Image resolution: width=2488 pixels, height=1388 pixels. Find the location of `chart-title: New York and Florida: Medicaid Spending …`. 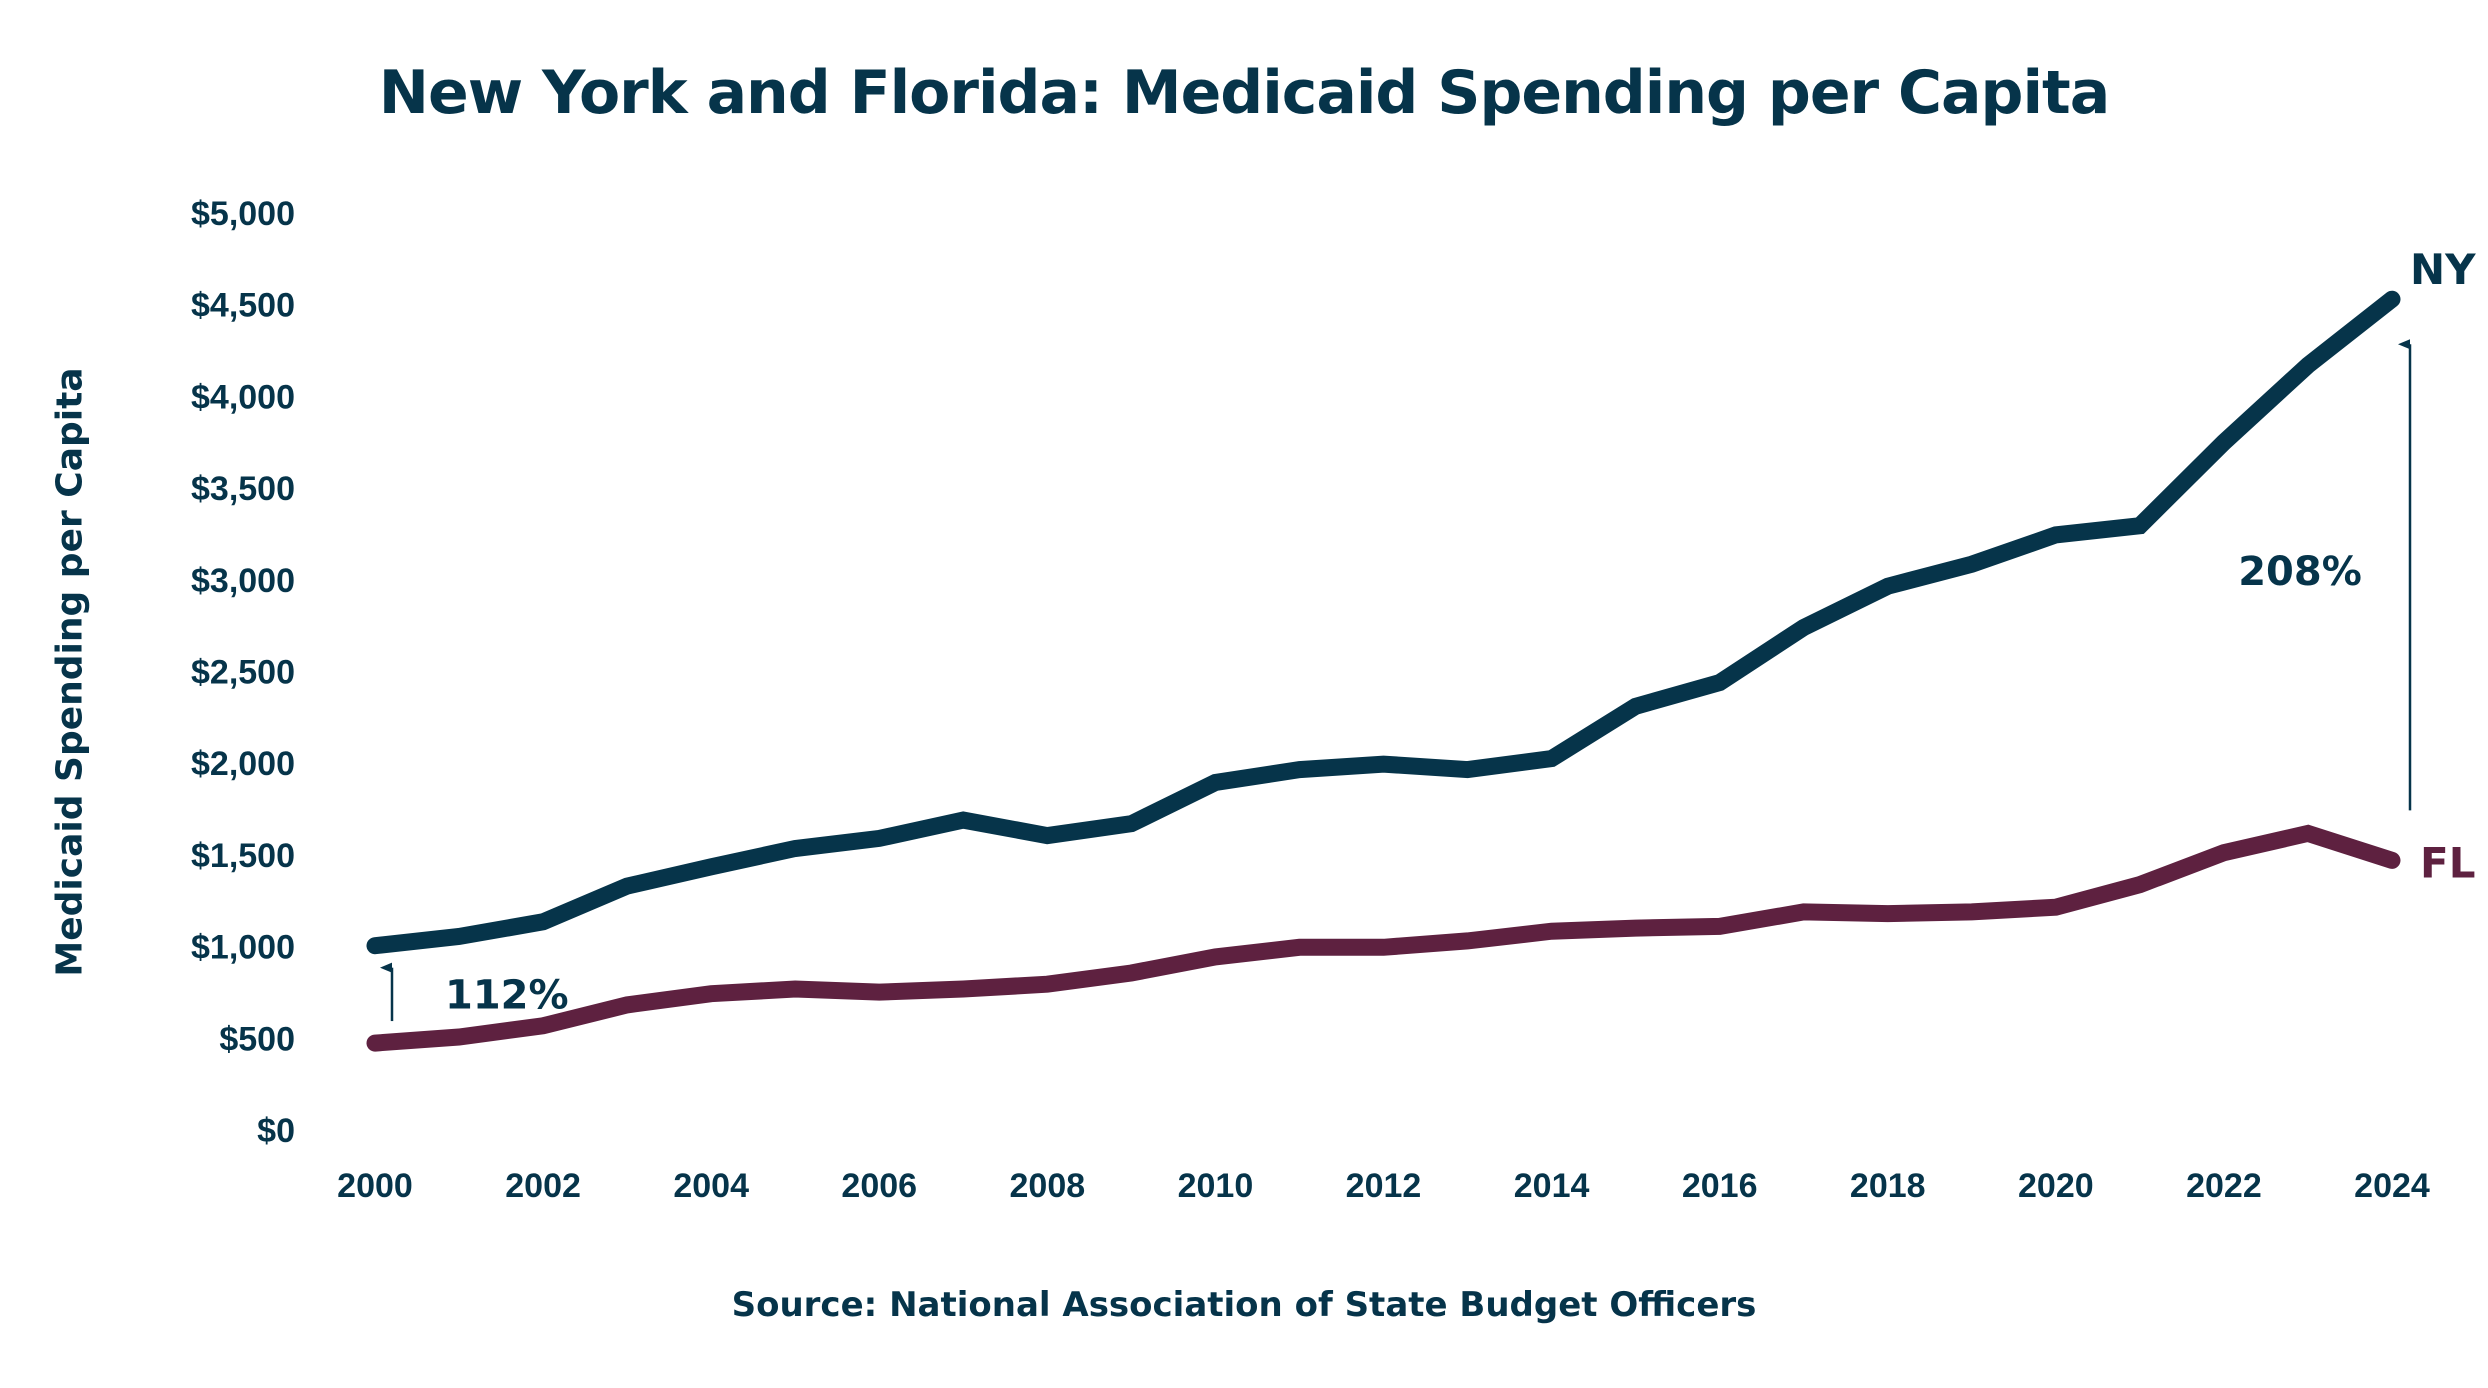

chart-title: New York and Florida: Medicaid Spending … is located at coordinates (1244, 93).